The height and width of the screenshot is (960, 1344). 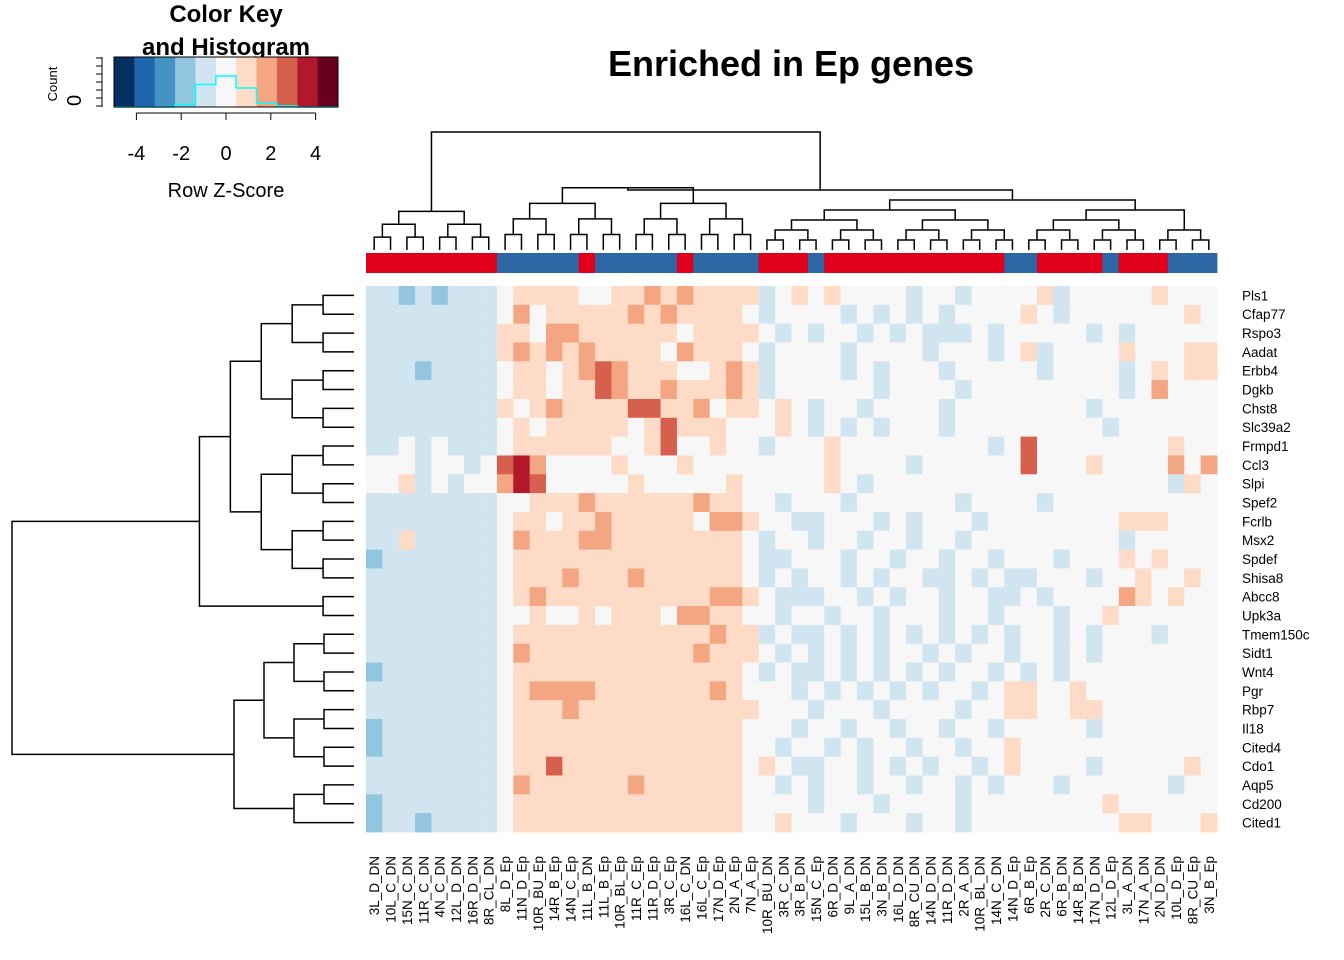 What do you see at coordinates (800, 886) in the screenshot?
I see `column-label: 3R_B_DN` at bounding box center [800, 886].